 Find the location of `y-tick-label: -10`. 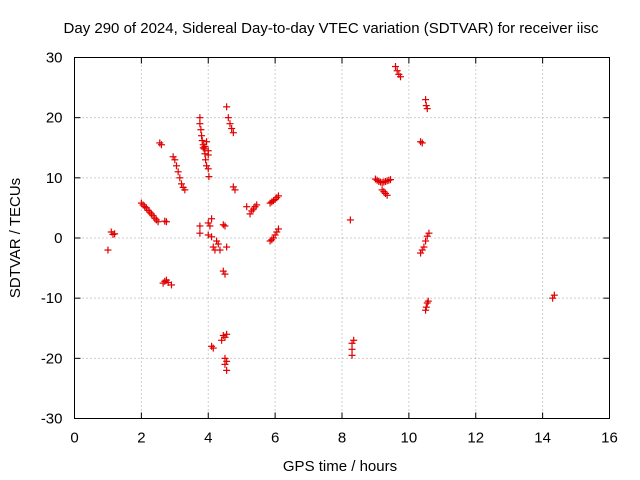

y-tick-label: -10 is located at coordinates (52, 298).